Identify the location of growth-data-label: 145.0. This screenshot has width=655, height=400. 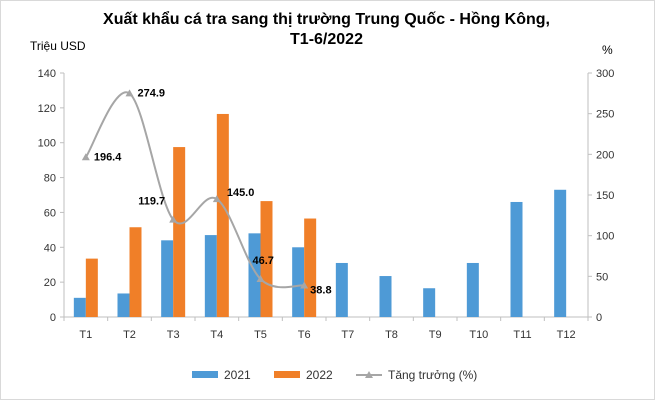
(241, 193).